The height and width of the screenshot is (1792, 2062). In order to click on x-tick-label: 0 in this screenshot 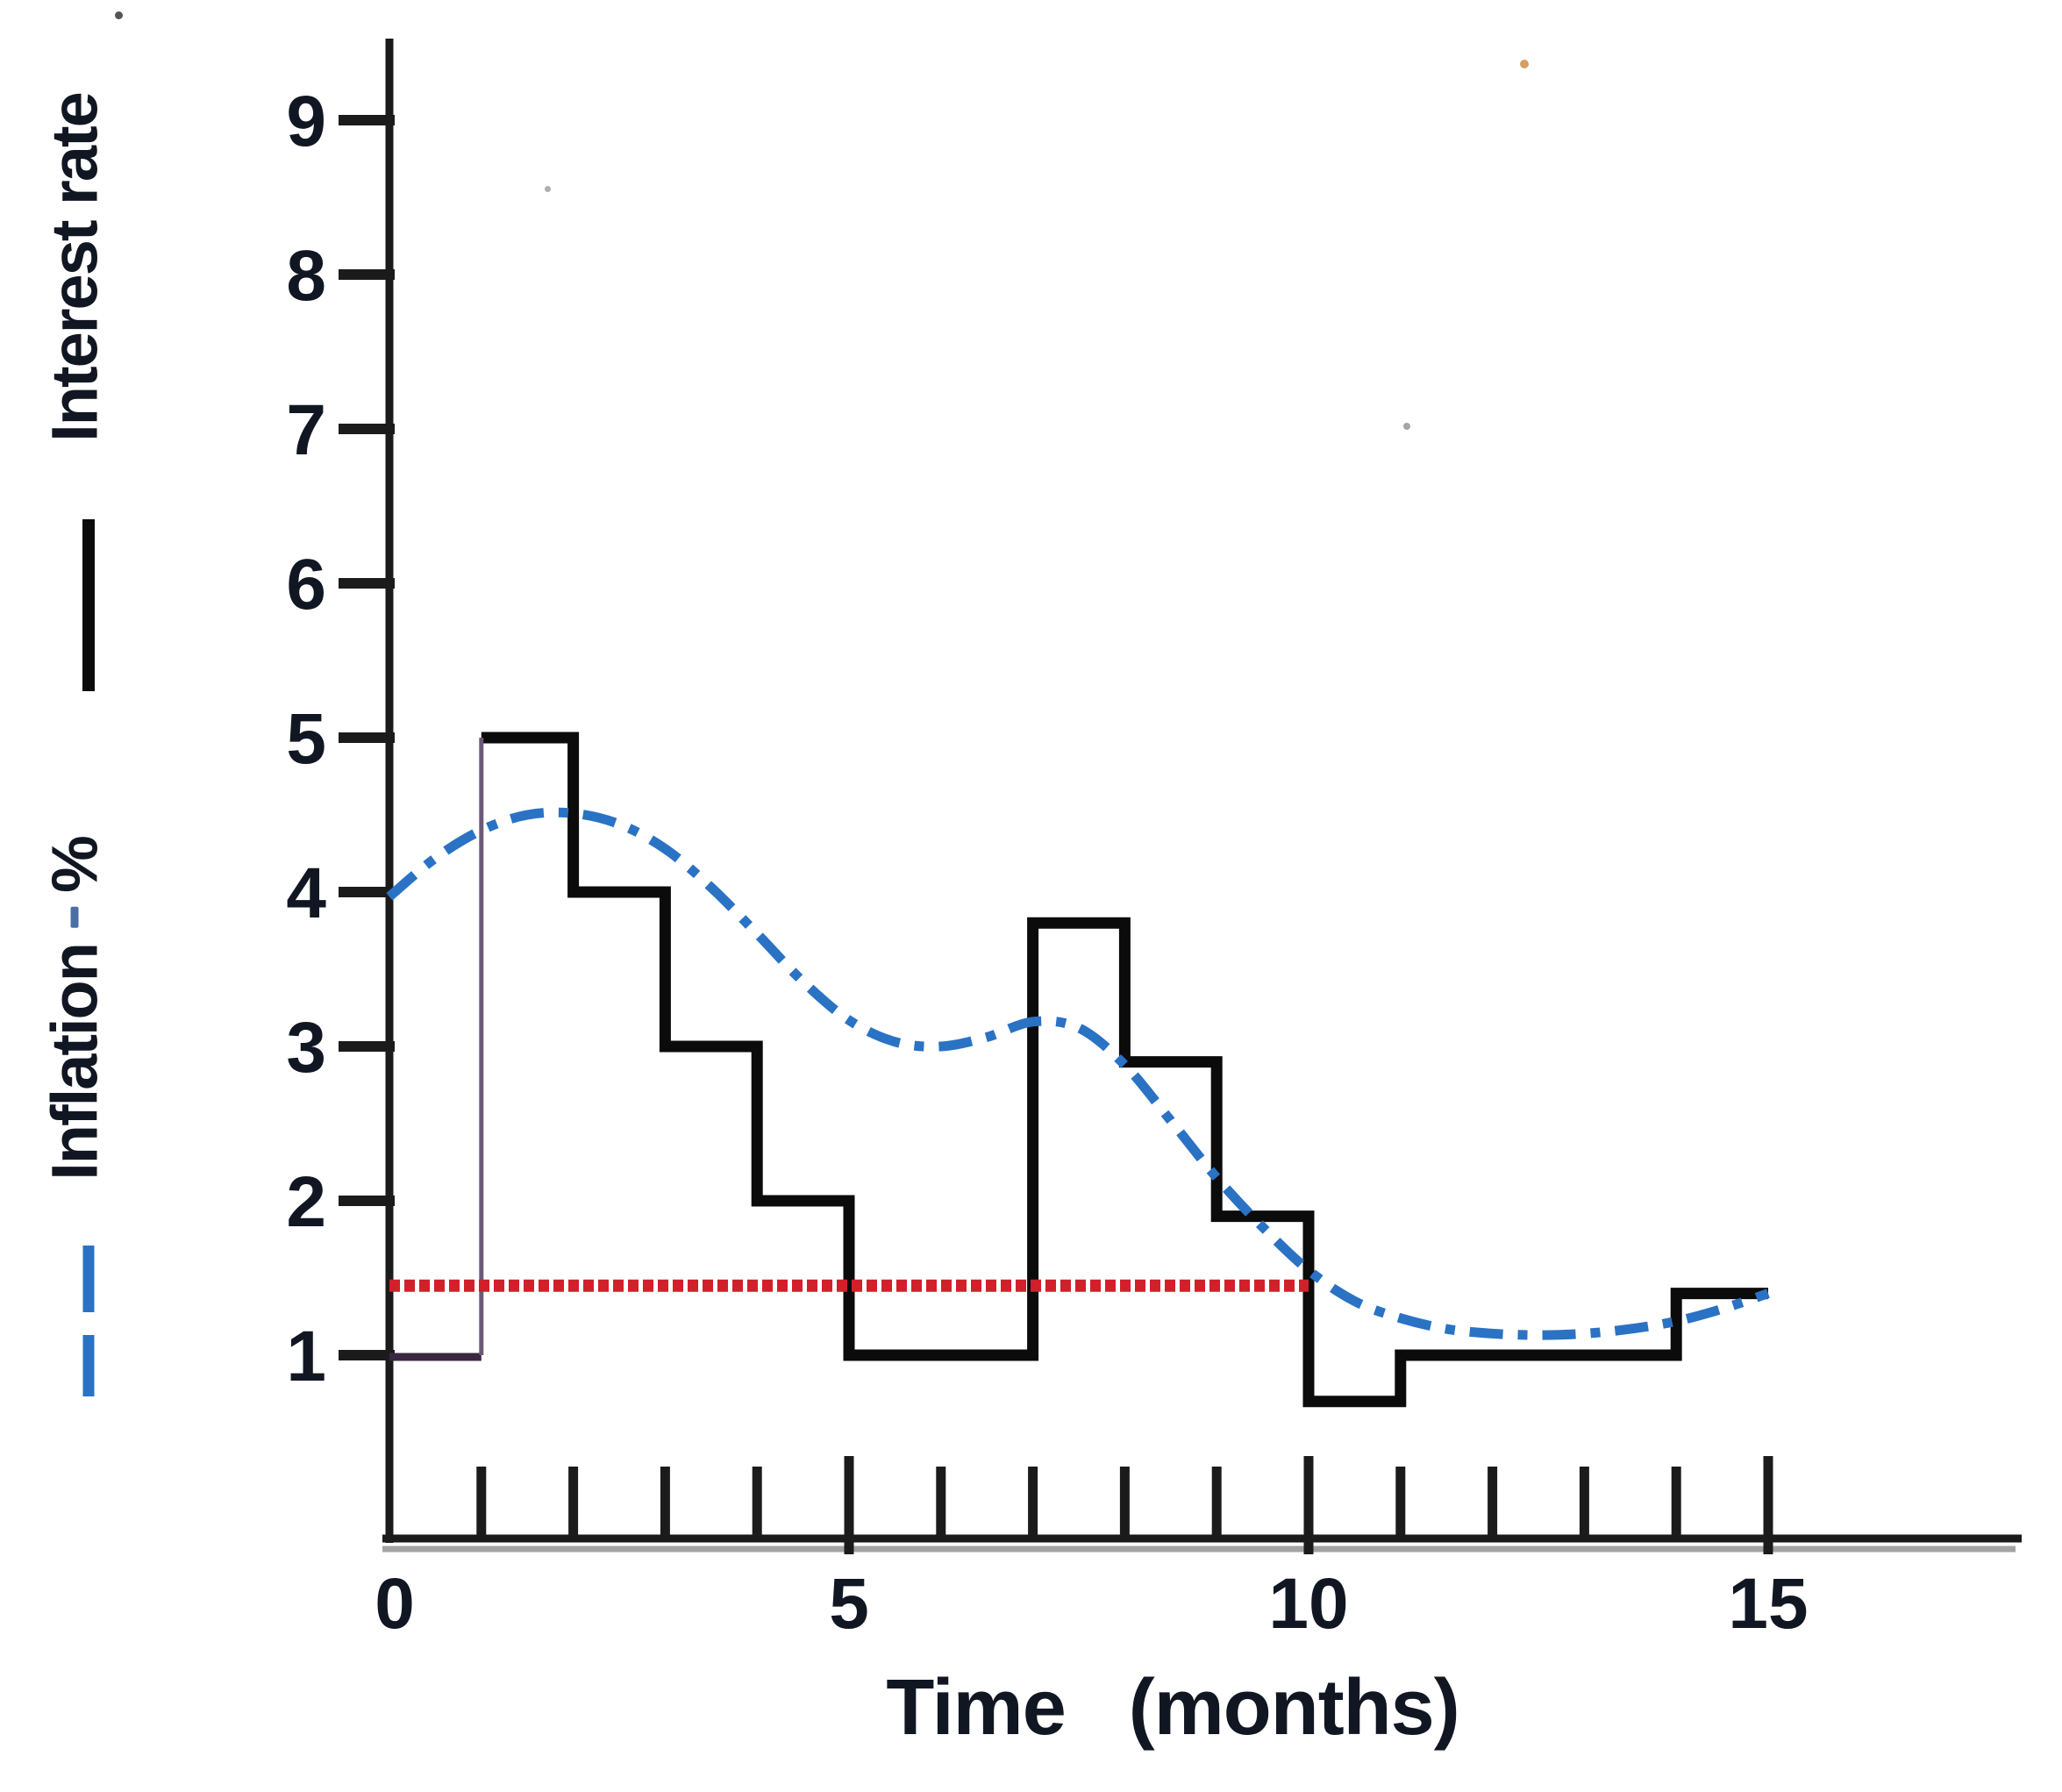, I will do `click(395, 1604)`.